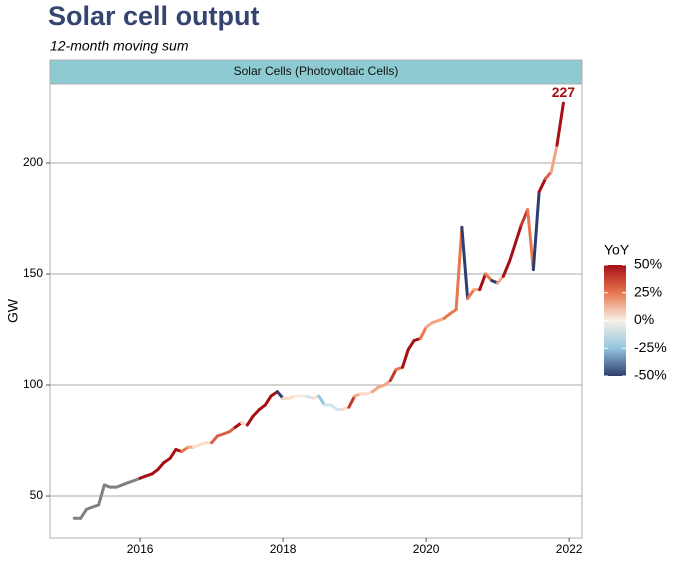 The width and height of the screenshot is (680, 584). Describe the element at coordinates (283, 549) in the screenshot. I see `x-tick-label: 2018` at that location.